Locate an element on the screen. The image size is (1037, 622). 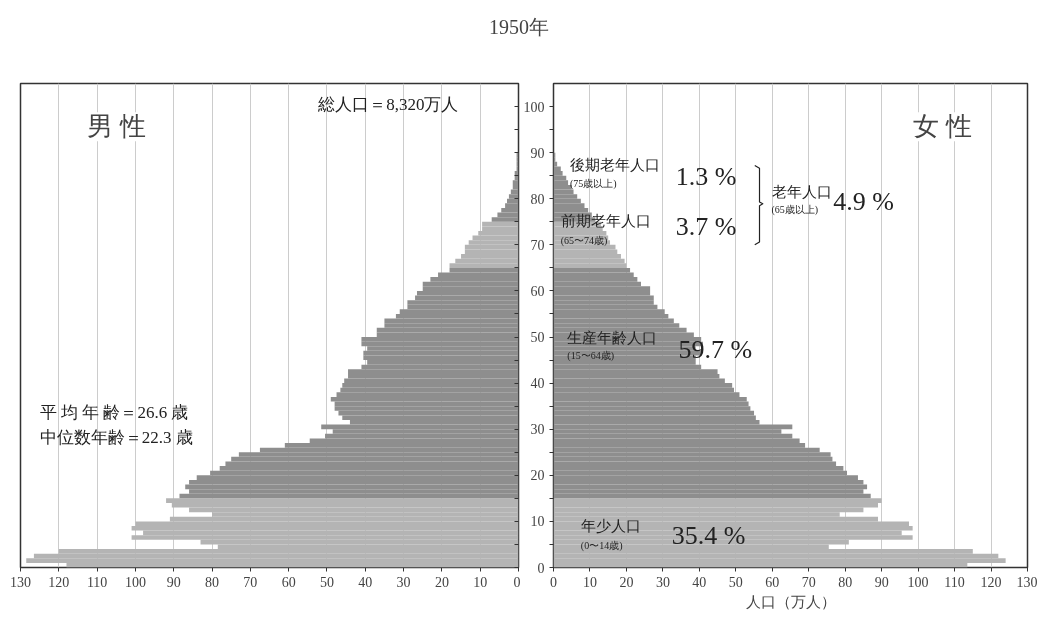
annotation: 3.7 % is located at coordinates (706, 227).